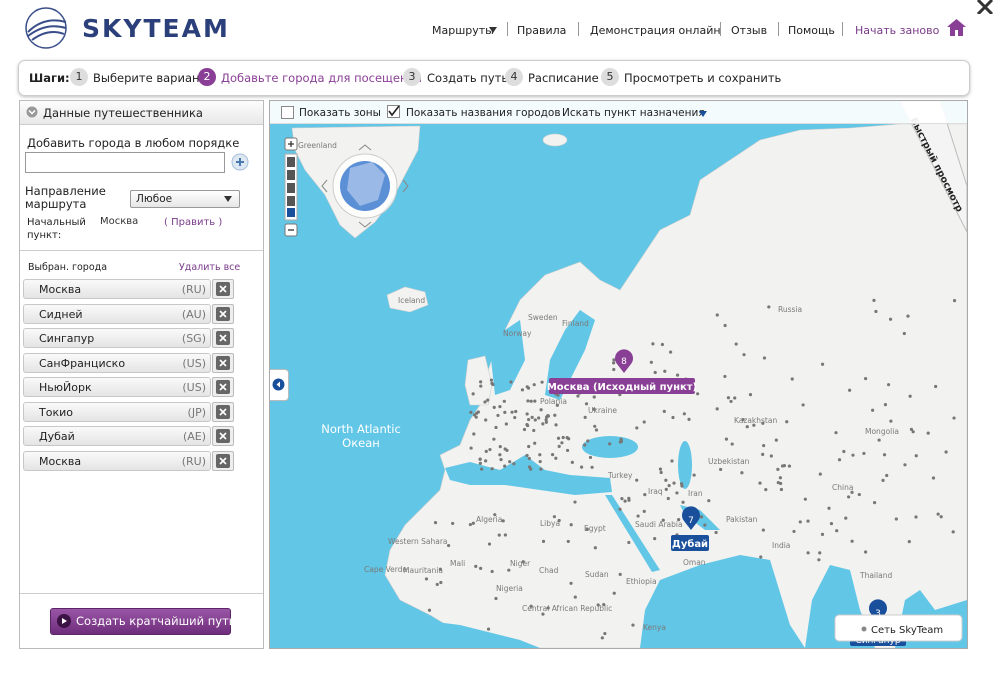  Describe the element at coordinates (655, 30) in the screenshot. I see `nav-link: Демонстрация онлайн` at that location.